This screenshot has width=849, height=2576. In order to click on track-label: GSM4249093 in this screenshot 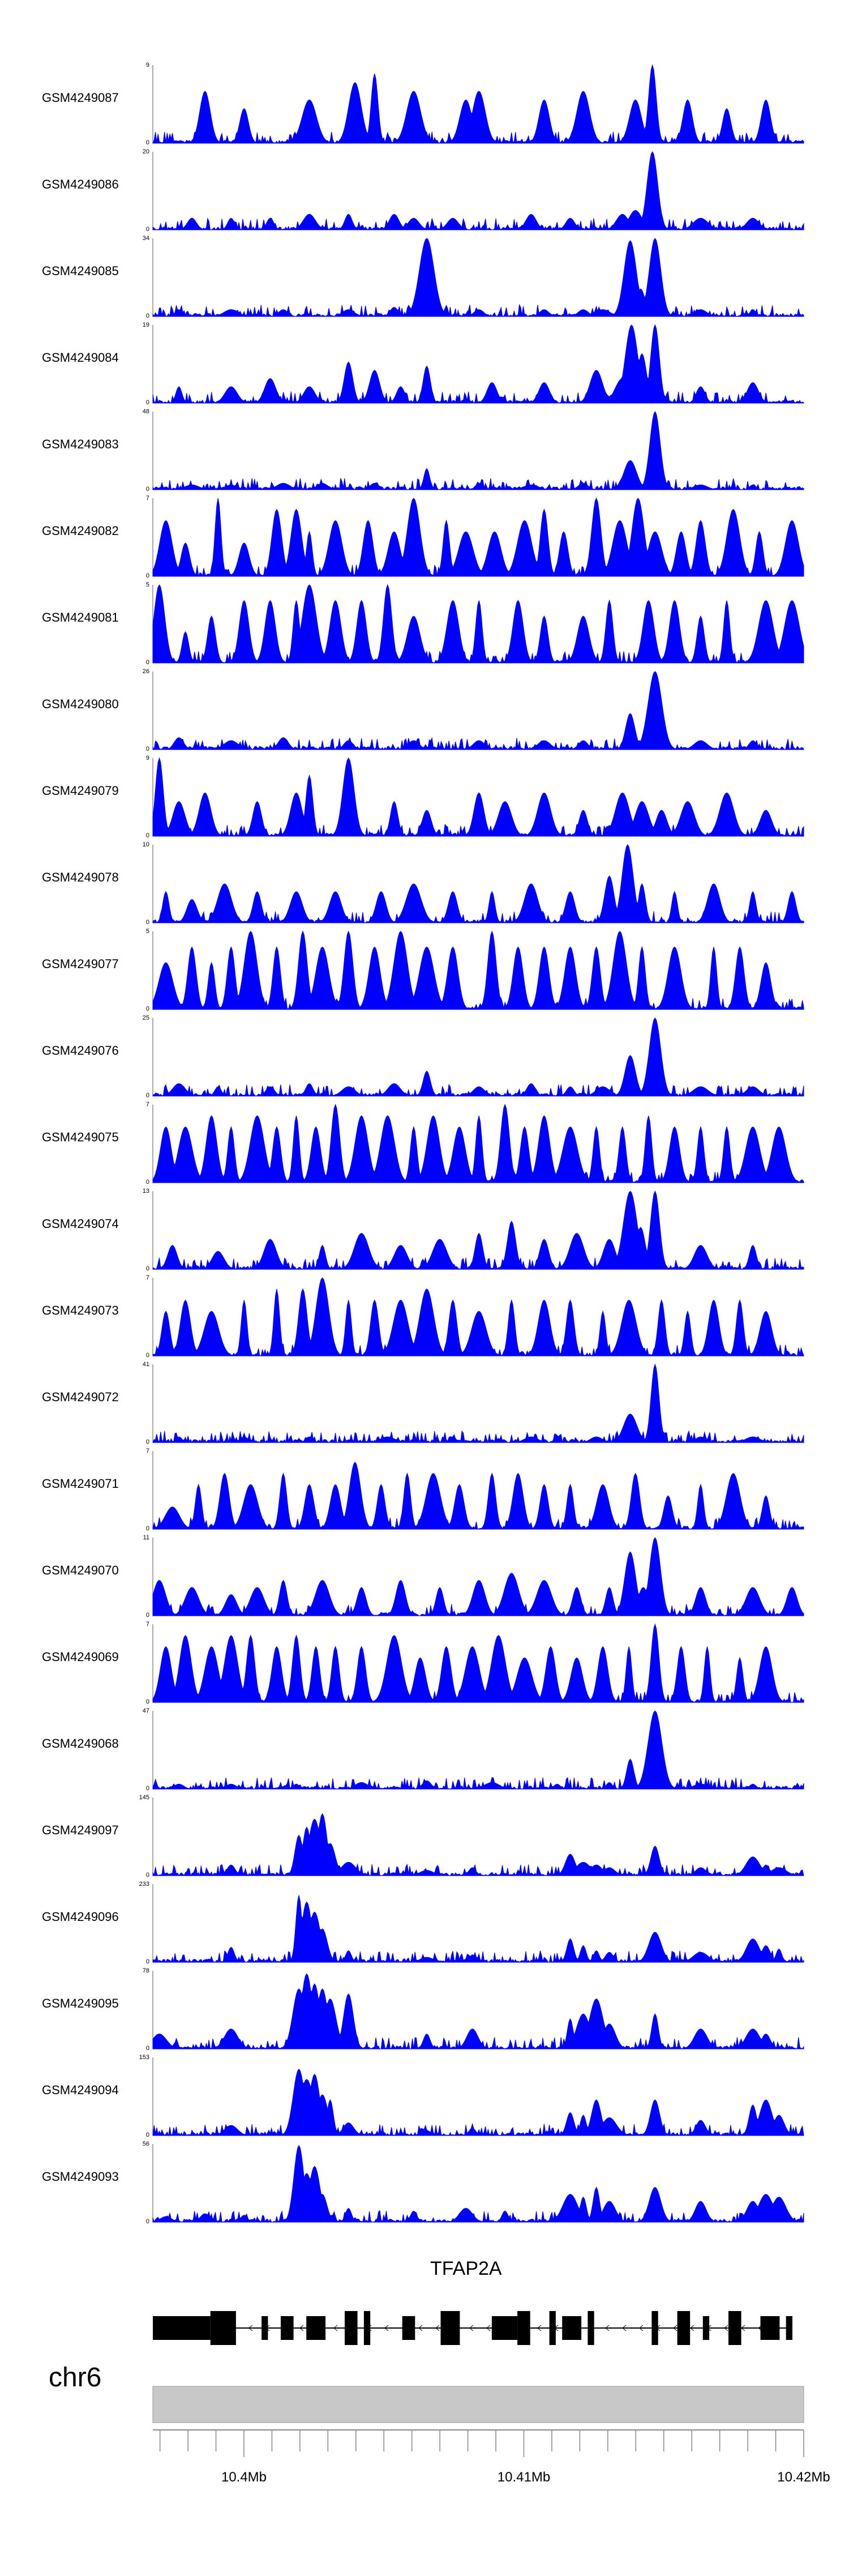, I will do `click(80, 2177)`.